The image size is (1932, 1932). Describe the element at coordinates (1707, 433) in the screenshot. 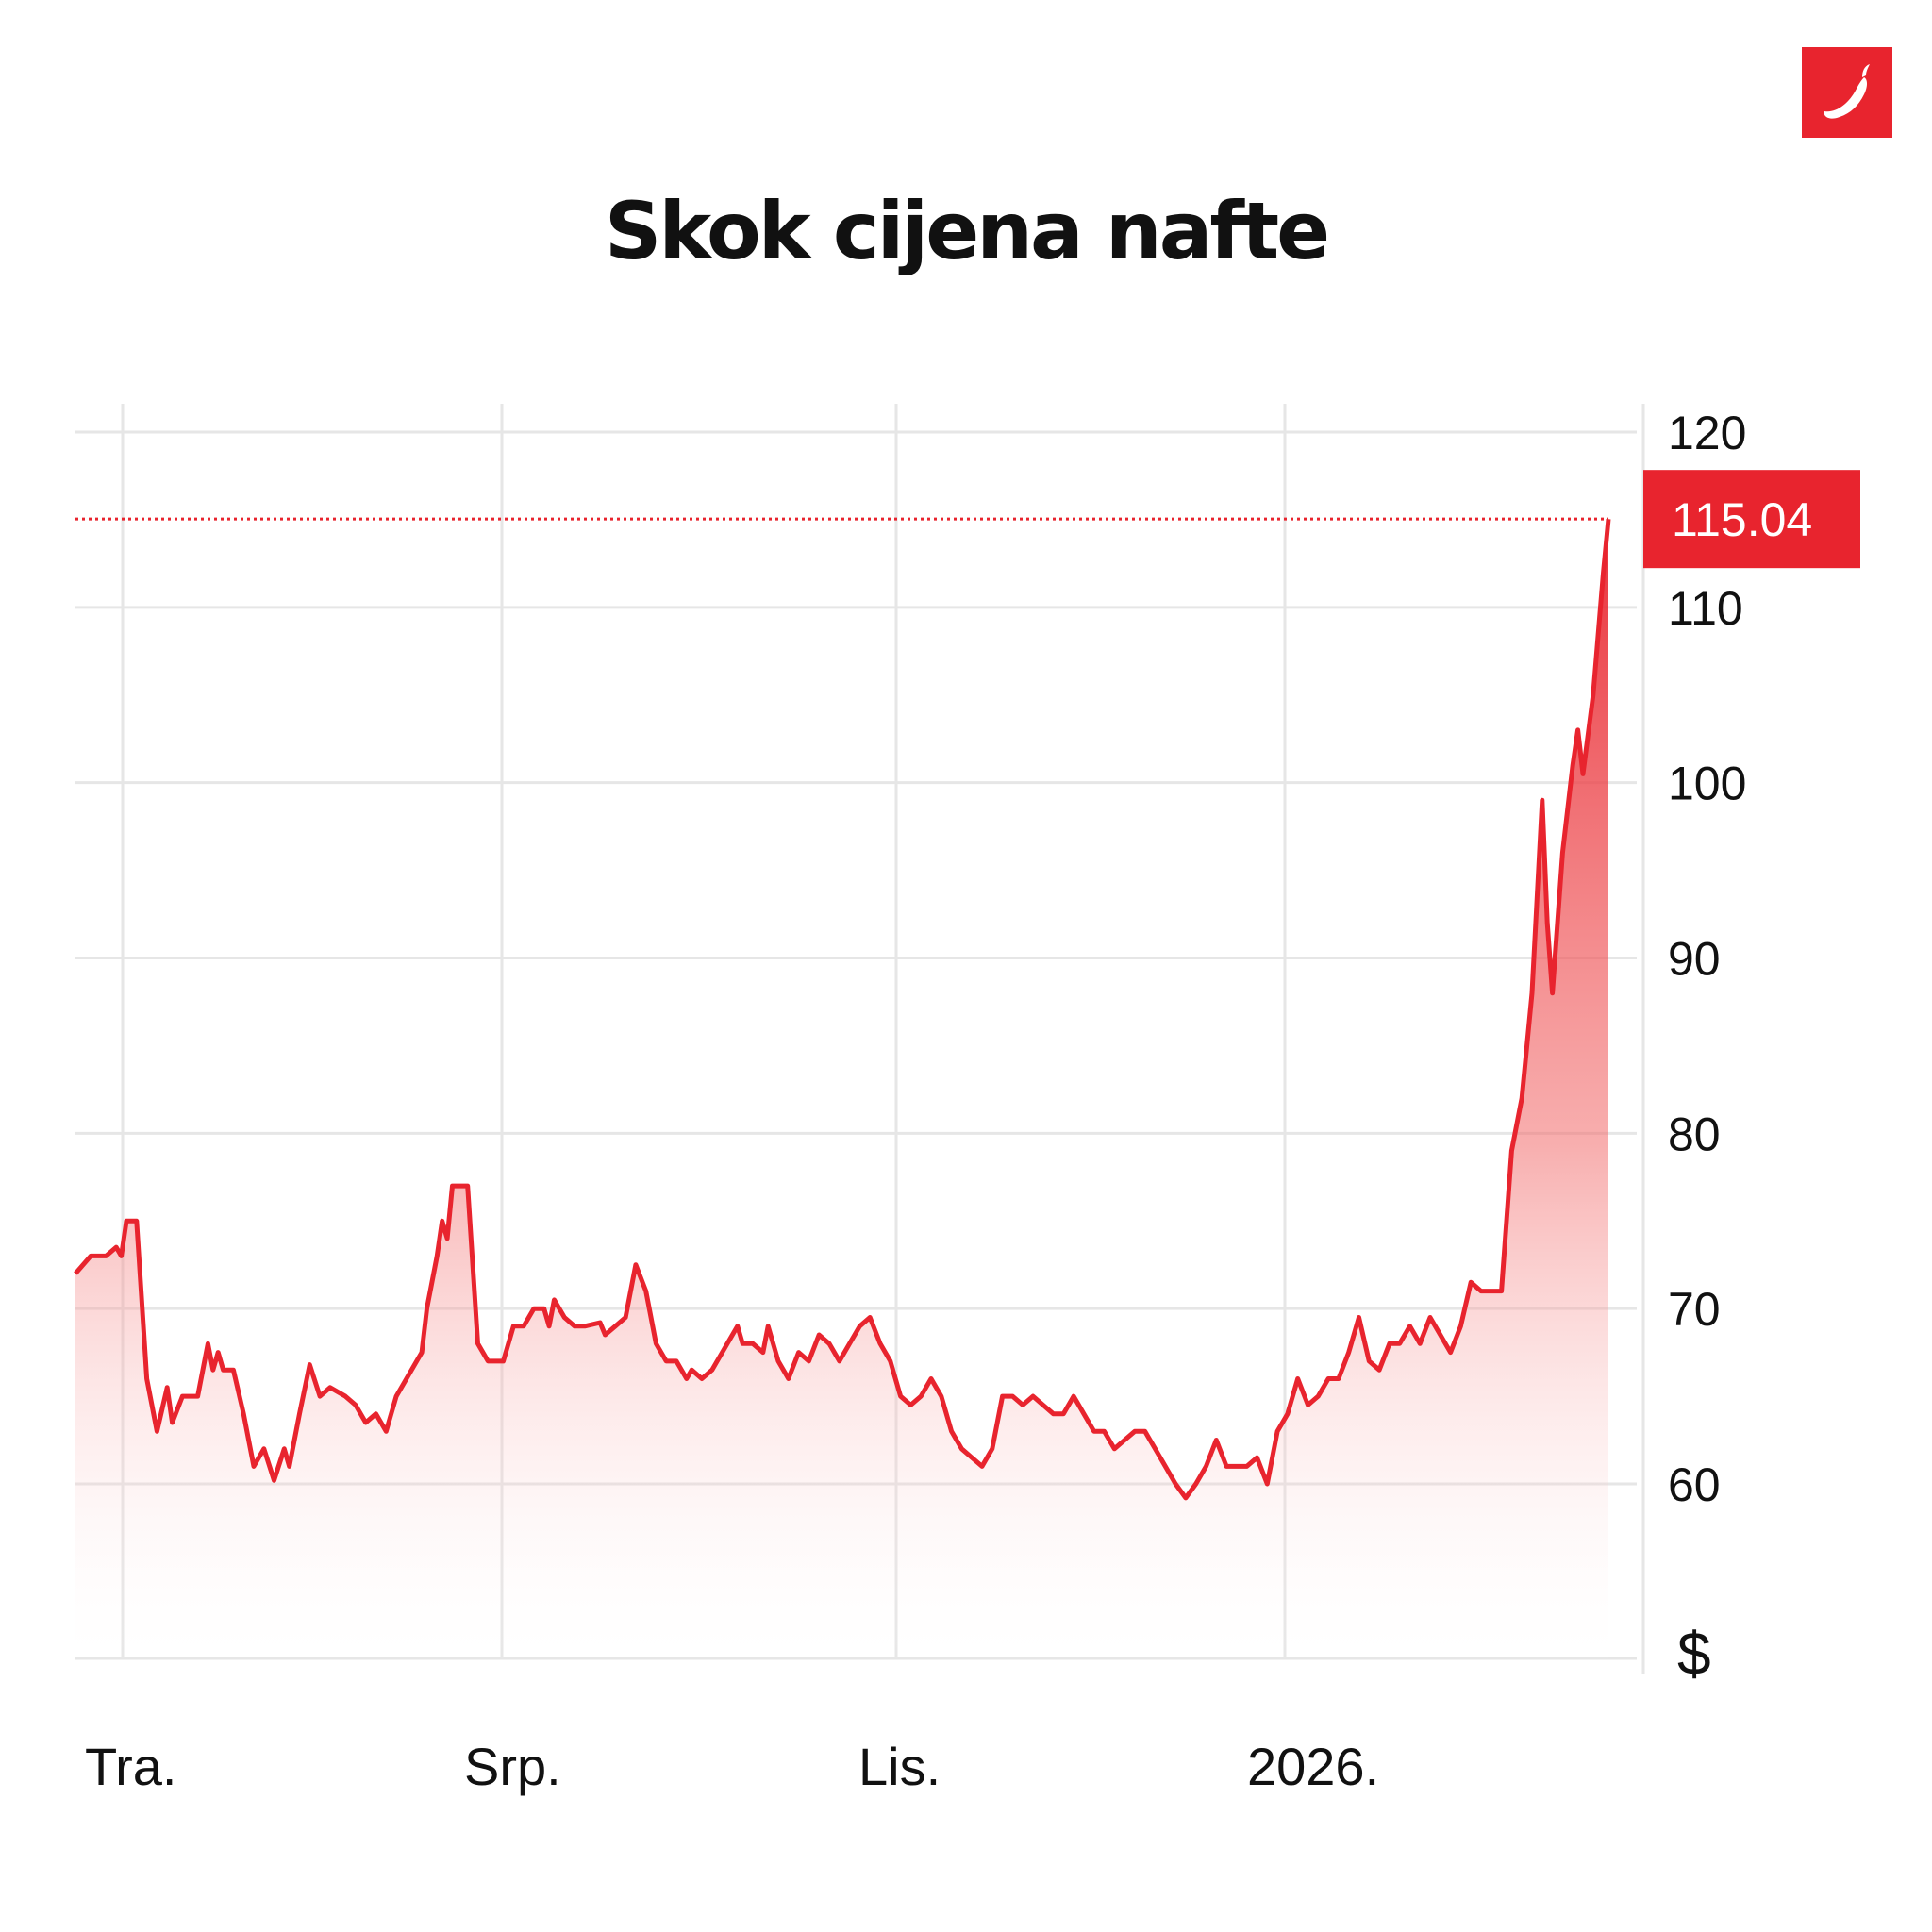

I see `y-tick-label: 120` at that location.